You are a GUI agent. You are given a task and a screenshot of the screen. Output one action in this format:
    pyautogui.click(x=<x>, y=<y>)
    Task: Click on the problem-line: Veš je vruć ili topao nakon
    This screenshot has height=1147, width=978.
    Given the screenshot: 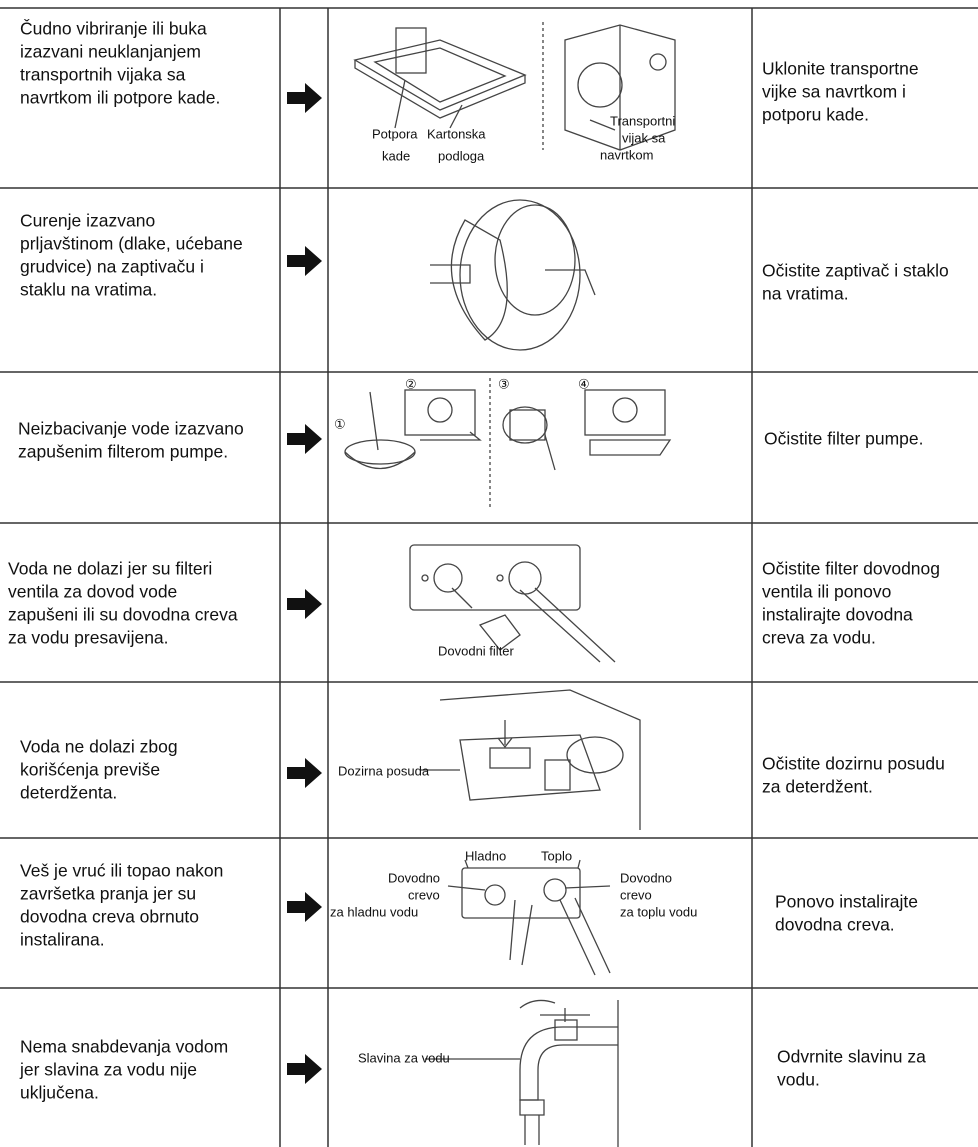 What is the action you would take?
    pyautogui.click(x=121, y=871)
    